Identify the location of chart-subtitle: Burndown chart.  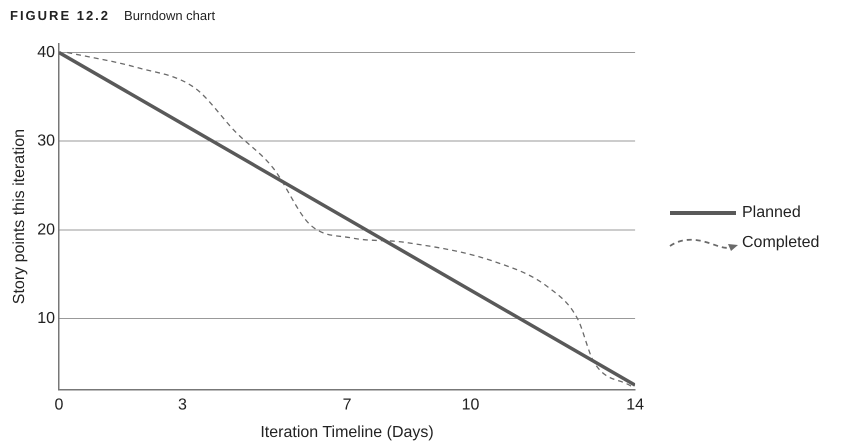
(170, 15).